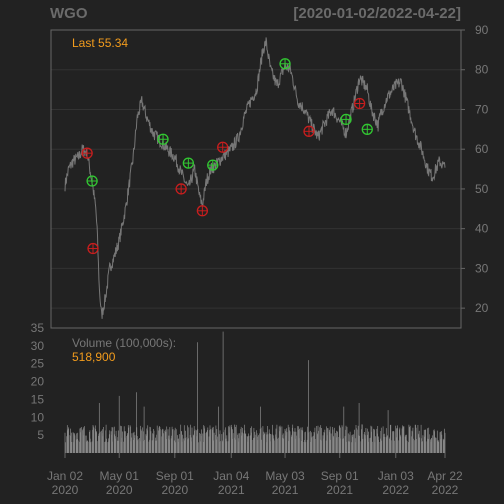 The image size is (504, 504). I want to click on x-tick-label: Jan 04, so click(231, 476).